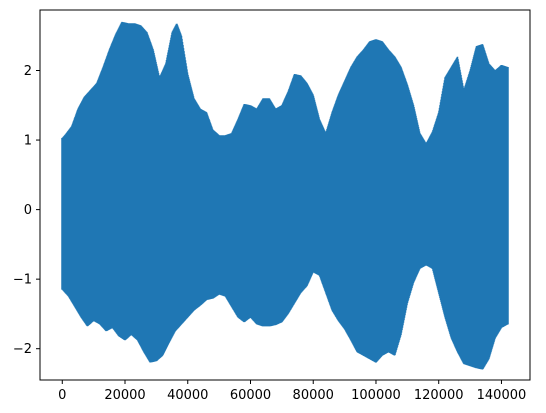  Describe the element at coordinates (124, 395) in the screenshot. I see `x-tick-label: 20000` at that location.